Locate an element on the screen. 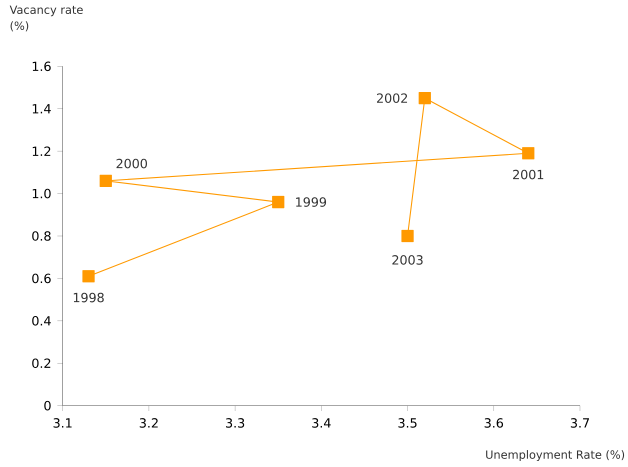 Image resolution: width=628 pixels, height=467 pixels. annotation: 1999 is located at coordinates (311, 202).